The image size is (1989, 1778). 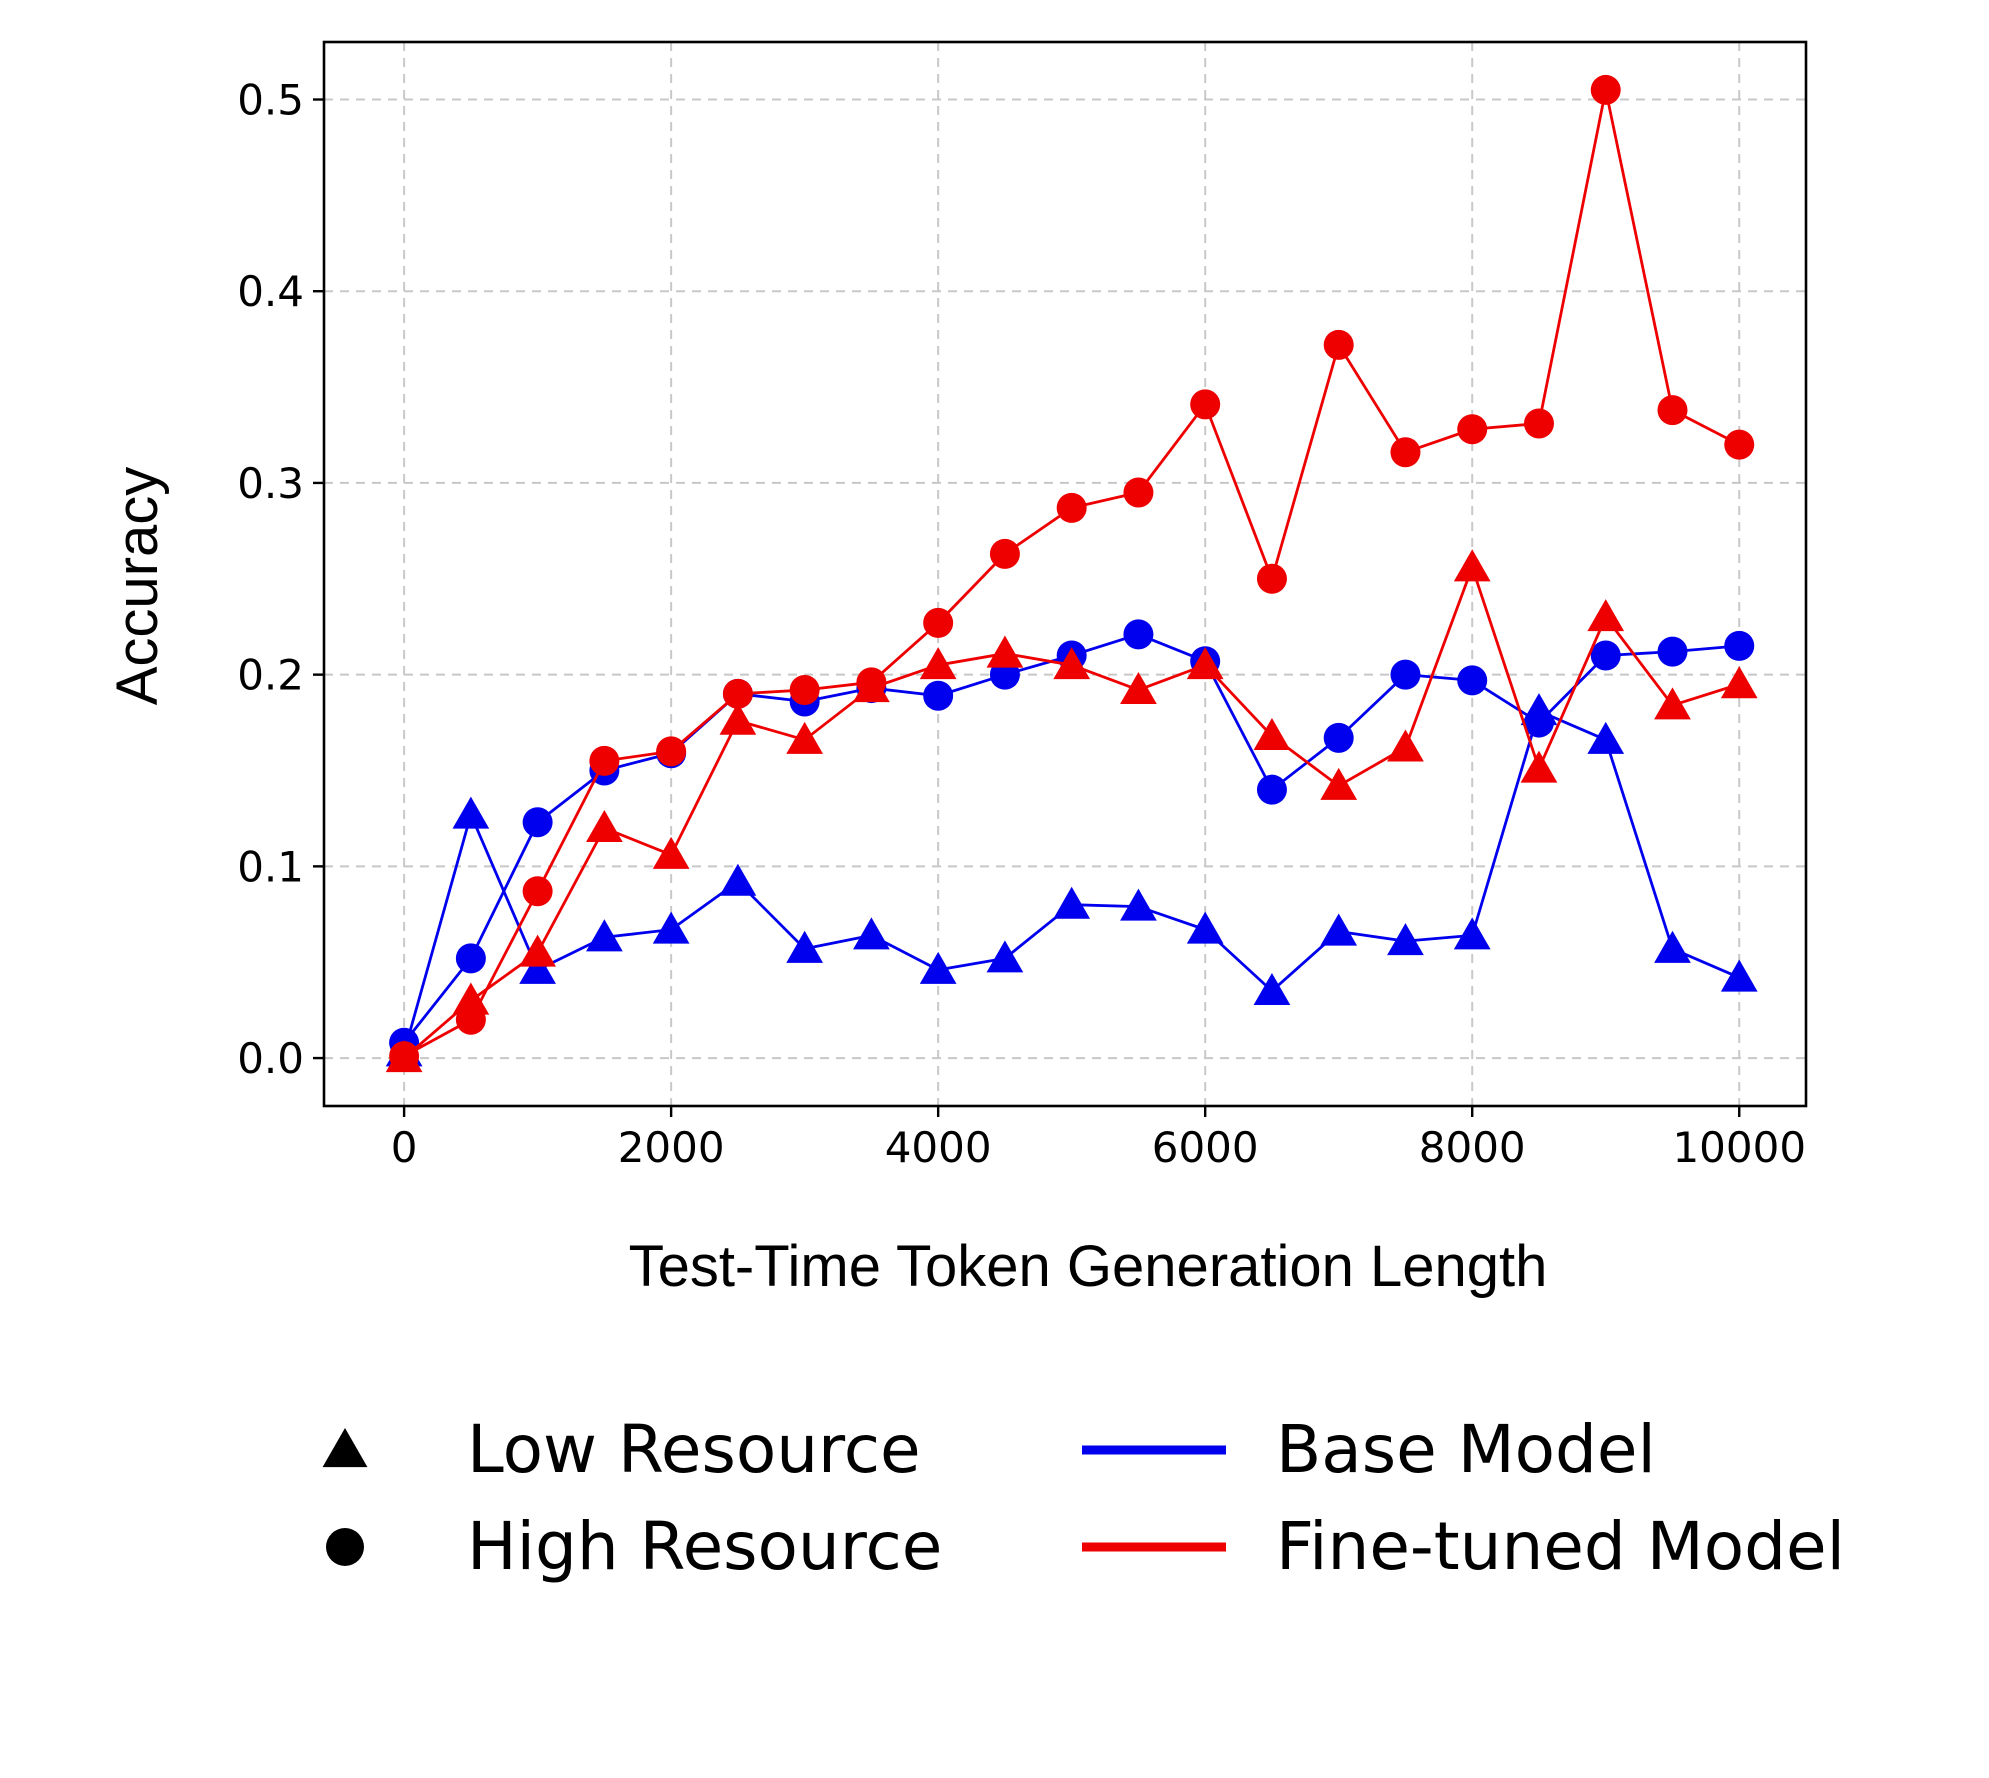 I want to click on x-axis-title: Test-Time Token Generation Length, so click(x=1088, y=1266).